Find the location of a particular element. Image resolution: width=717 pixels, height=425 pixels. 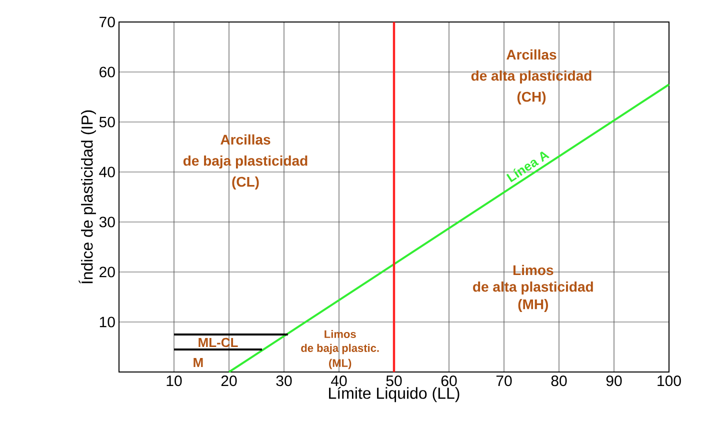

annotation: ML-CL is located at coordinates (218, 343).